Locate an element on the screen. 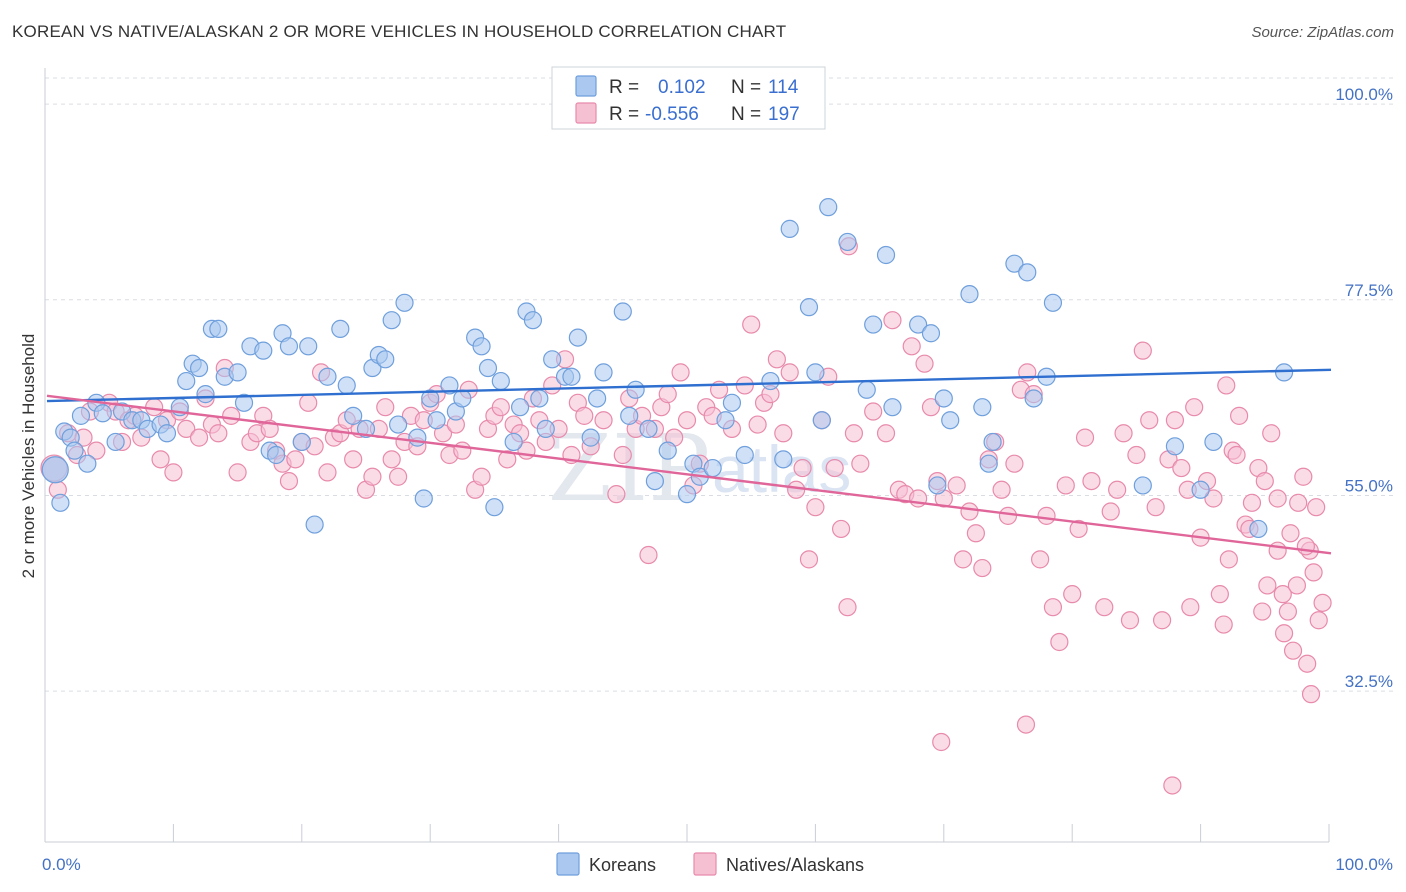 The height and width of the screenshot is (892, 1406). y-axis-title: 2 or more Vehicles in Household is located at coordinates (28, 456).